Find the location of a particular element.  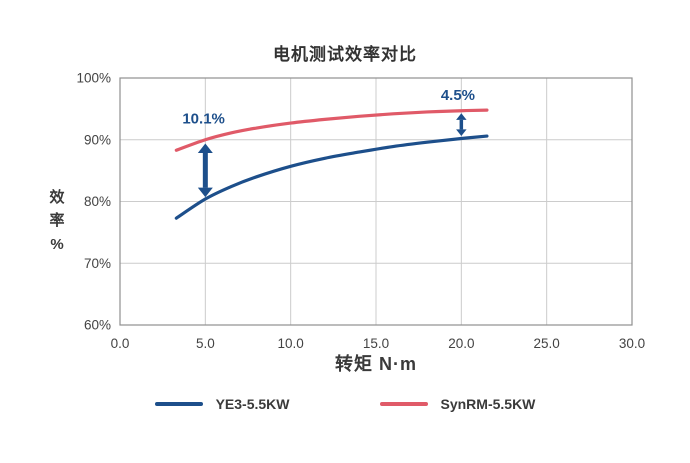

x-tick-label: 25.0 is located at coordinates (547, 343).